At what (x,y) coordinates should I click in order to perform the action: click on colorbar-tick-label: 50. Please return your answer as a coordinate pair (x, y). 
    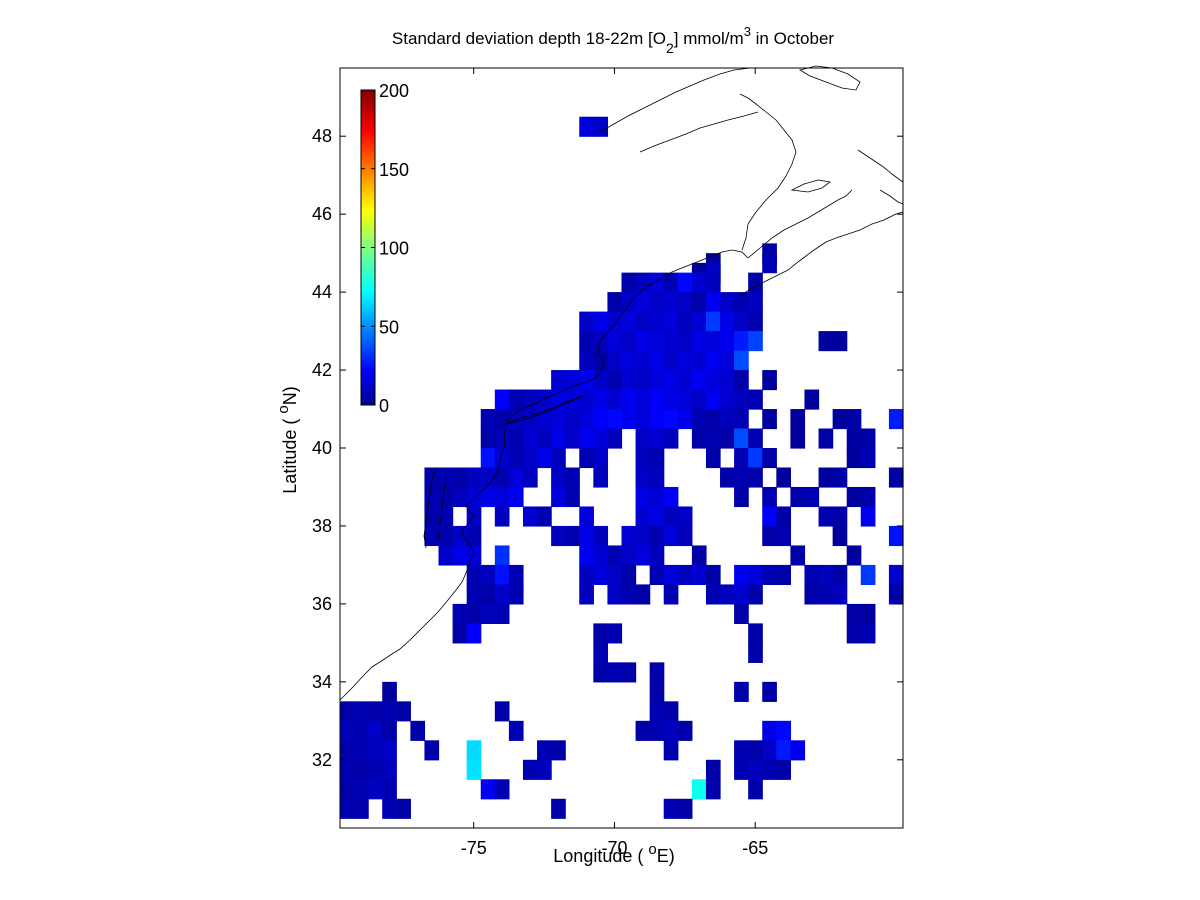
    Looking at the image, I should click on (389, 327).